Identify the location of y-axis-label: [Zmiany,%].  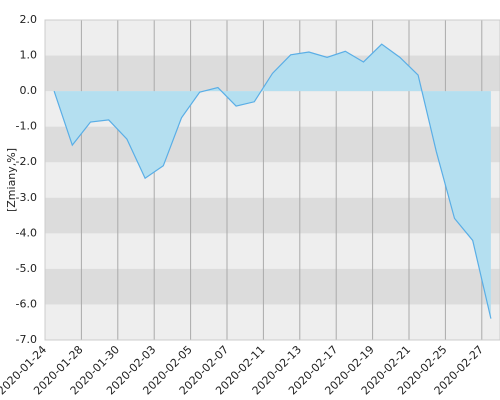
(11, 180).